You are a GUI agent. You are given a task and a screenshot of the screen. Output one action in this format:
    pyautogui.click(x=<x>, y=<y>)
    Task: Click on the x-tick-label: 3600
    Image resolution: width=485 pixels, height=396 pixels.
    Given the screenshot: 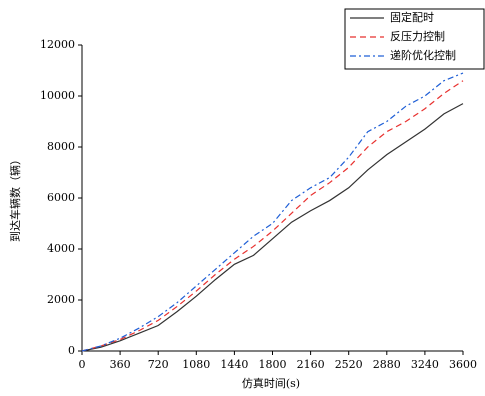 What is the action you would take?
    pyautogui.click(x=463, y=364)
    